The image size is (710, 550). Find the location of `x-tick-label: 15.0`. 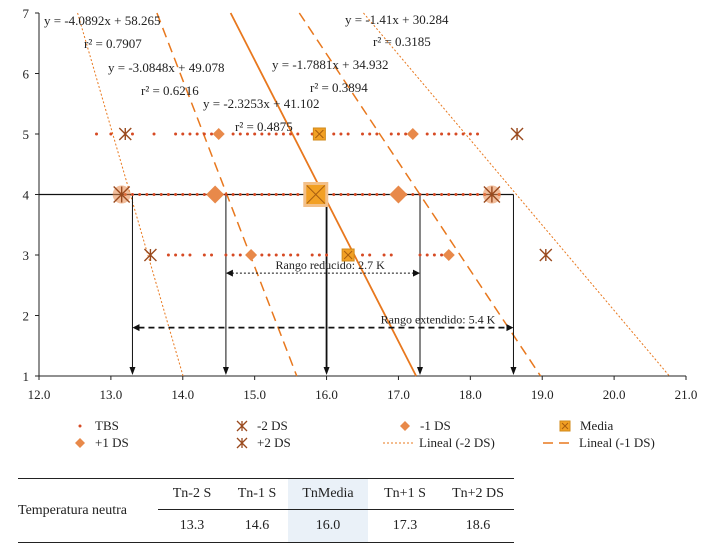

x-tick-label: 15.0 is located at coordinates (254, 394).